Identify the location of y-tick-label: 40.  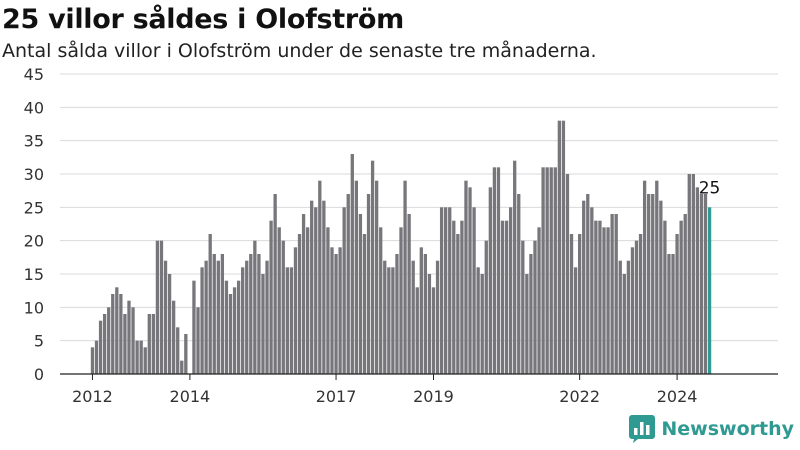
(34, 107).